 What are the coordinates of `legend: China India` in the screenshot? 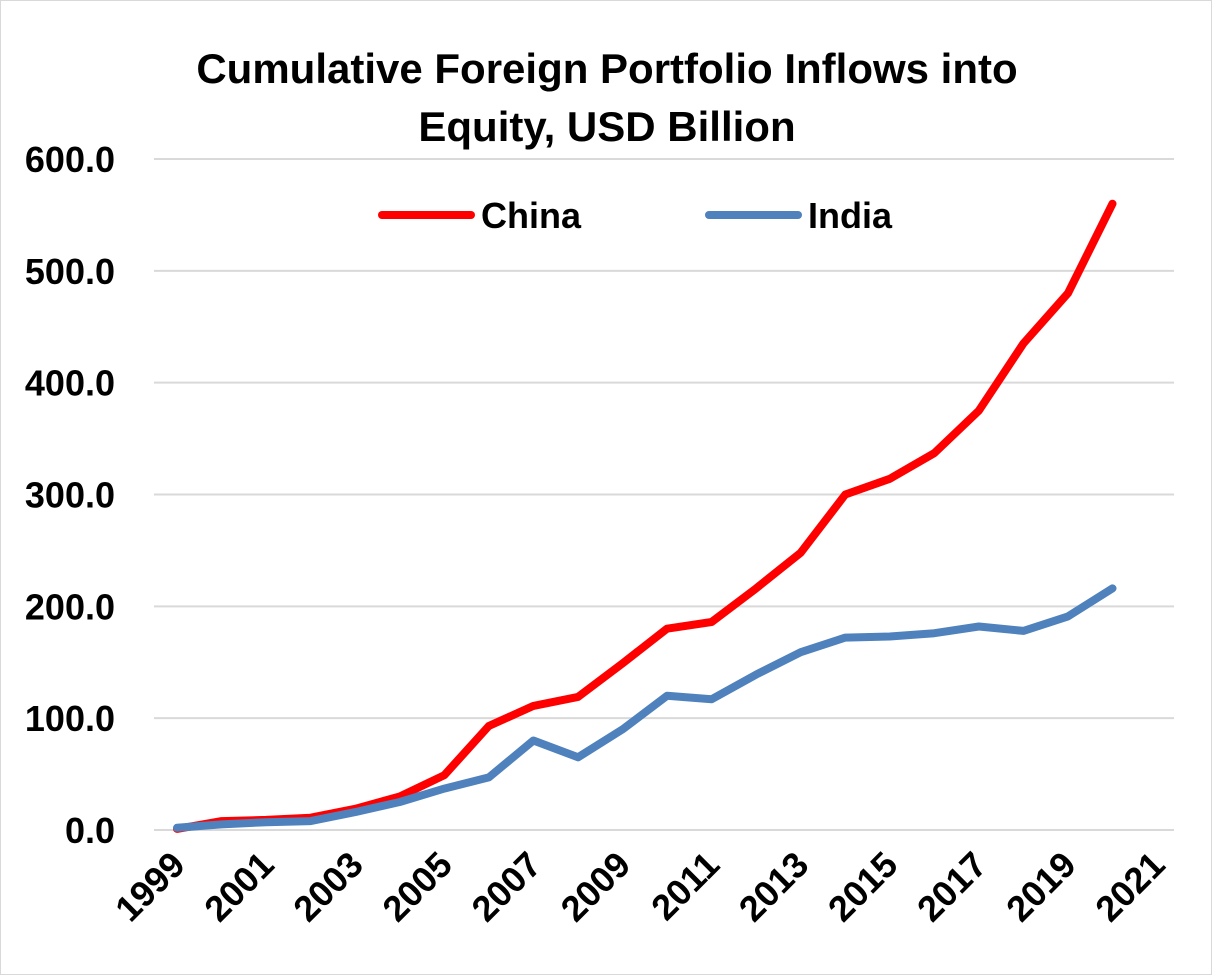 It's located at (635, 215).